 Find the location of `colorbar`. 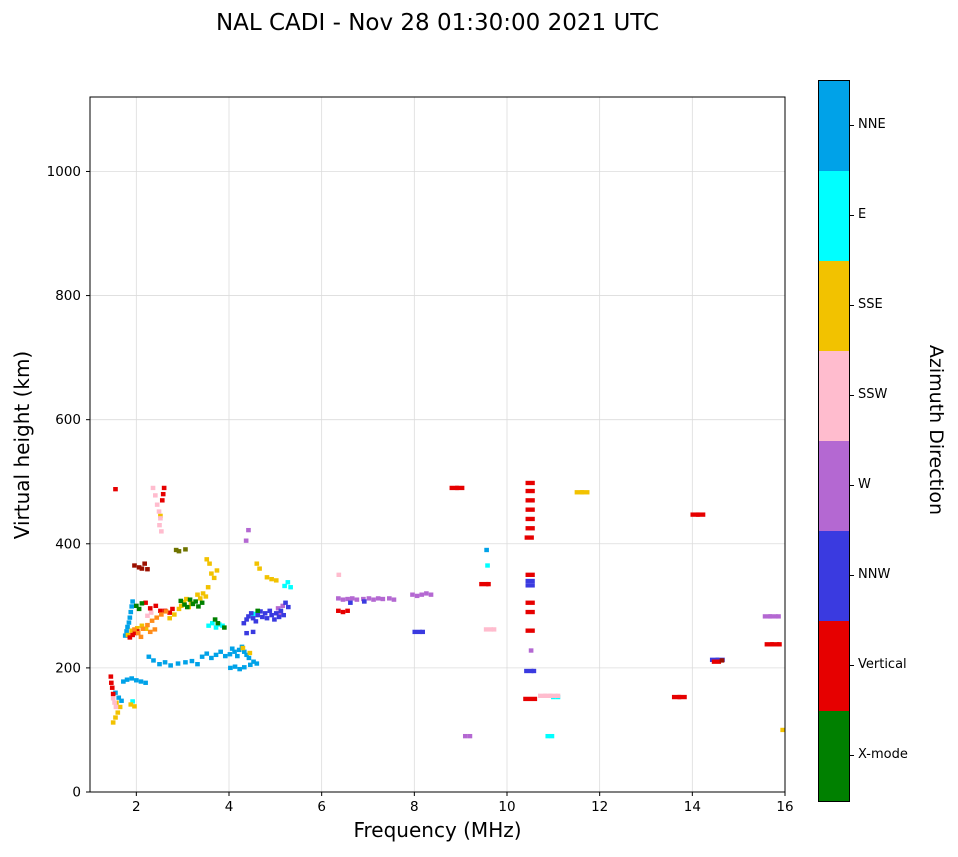

colorbar is located at coordinates (834, 441).